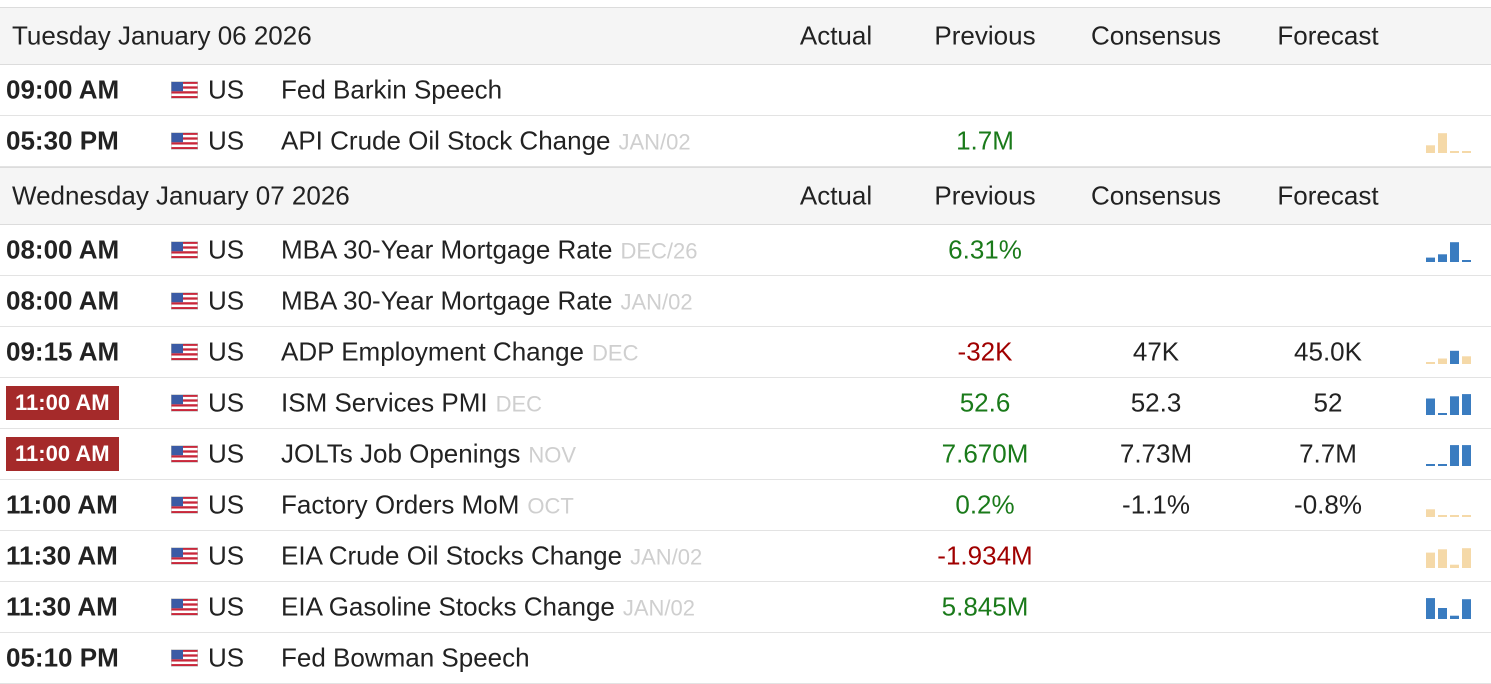 This screenshot has height=684, width=1491. What do you see at coordinates (1328, 351) in the screenshot?
I see `forecast-value: 45.0K` at bounding box center [1328, 351].